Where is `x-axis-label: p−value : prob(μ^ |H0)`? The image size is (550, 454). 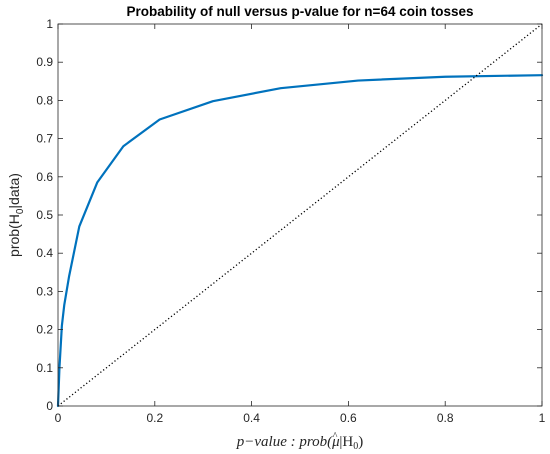
x-axis-label: p−value : prob(μ^ |H0) is located at coordinates (299, 441).